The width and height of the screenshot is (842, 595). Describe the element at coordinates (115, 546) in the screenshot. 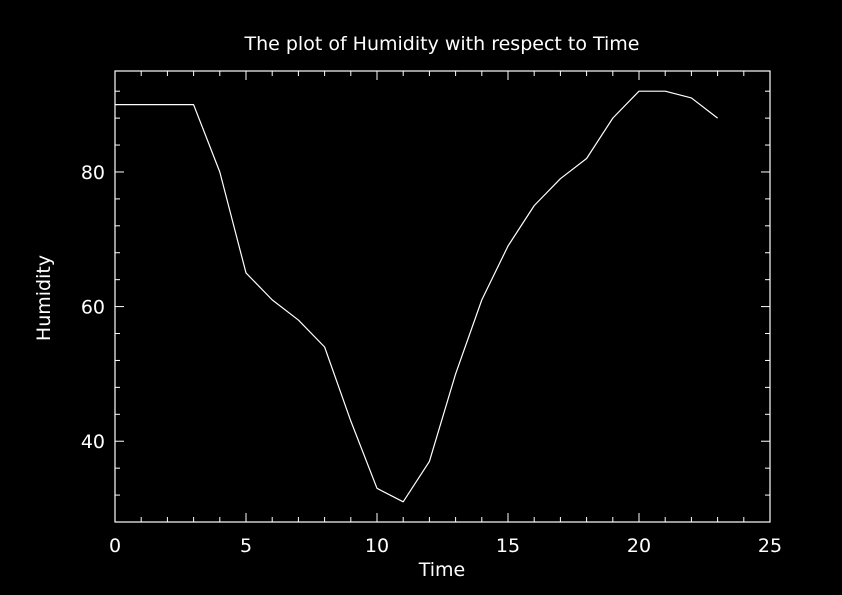

I see `x-tick-label: 0` at that location.